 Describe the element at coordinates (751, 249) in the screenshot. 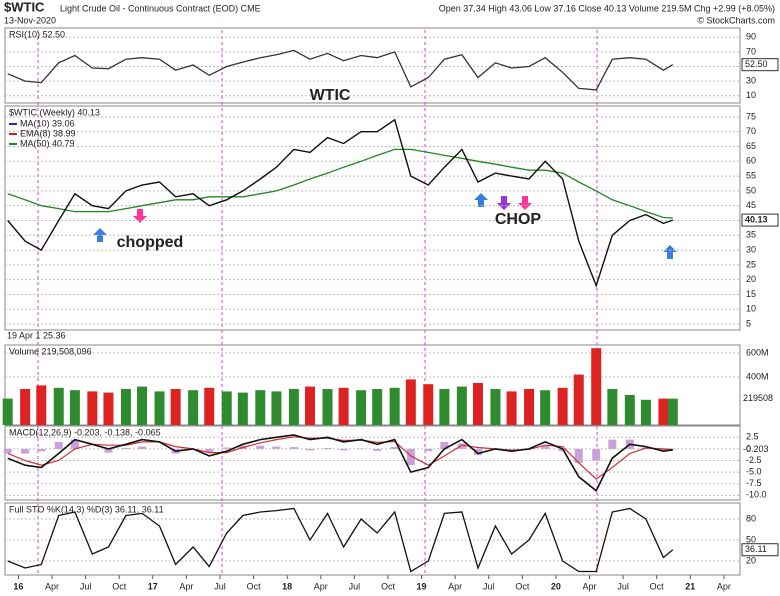

I see `y-tick-label: 30` at that location.